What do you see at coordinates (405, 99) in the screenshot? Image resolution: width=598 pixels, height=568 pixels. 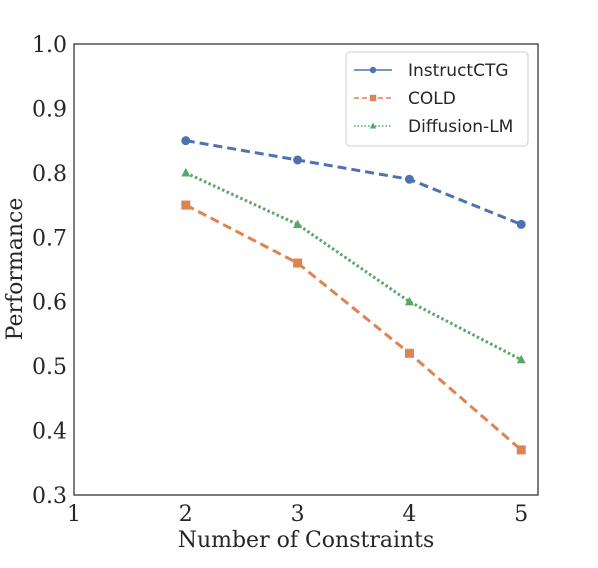 I see `legend-item: COLD` at bounding box center [405, 99].